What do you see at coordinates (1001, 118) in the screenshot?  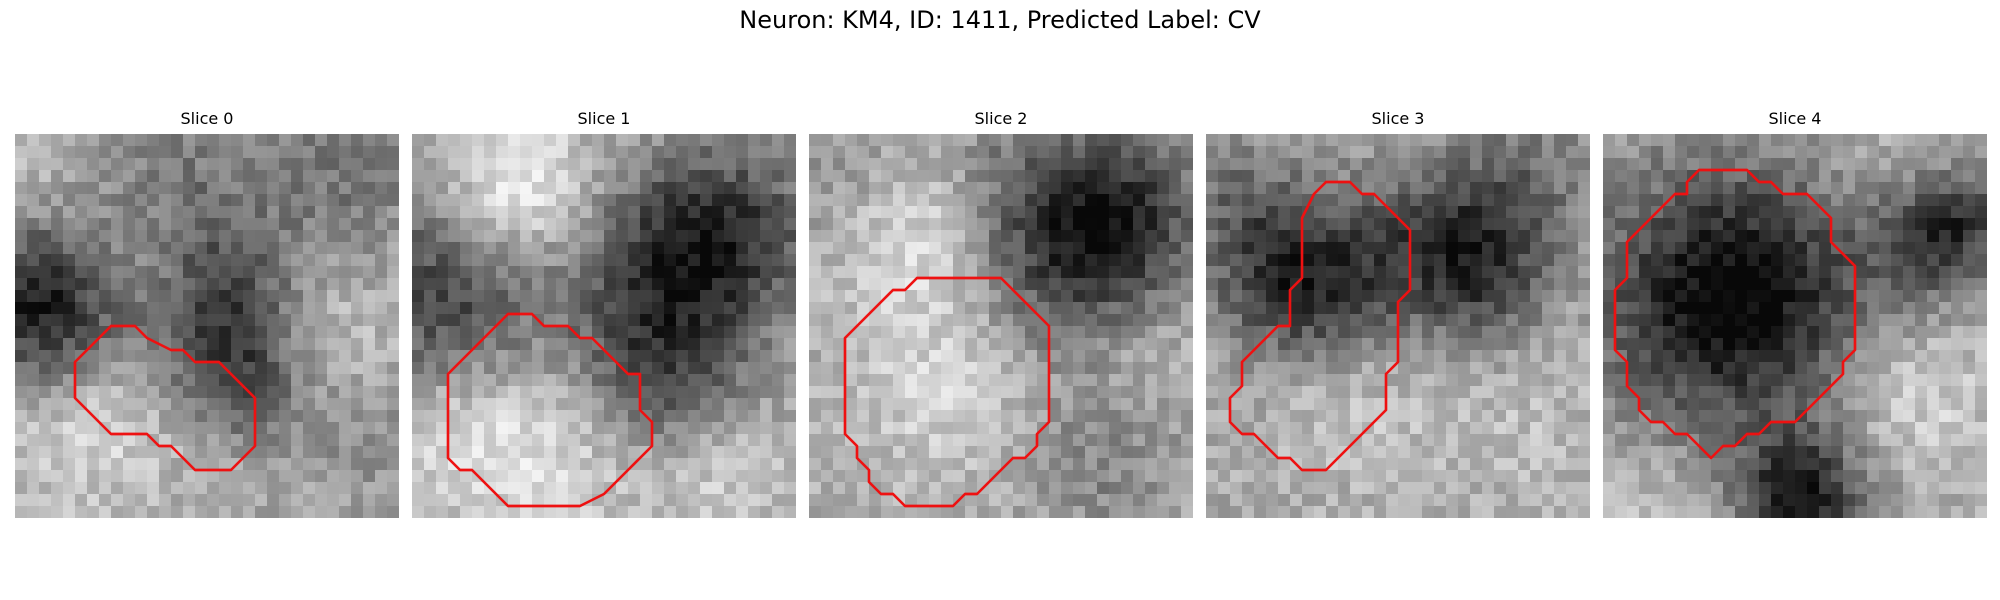 I see `slice-title-2: Slice 2` at bounding box center [1001, 118].